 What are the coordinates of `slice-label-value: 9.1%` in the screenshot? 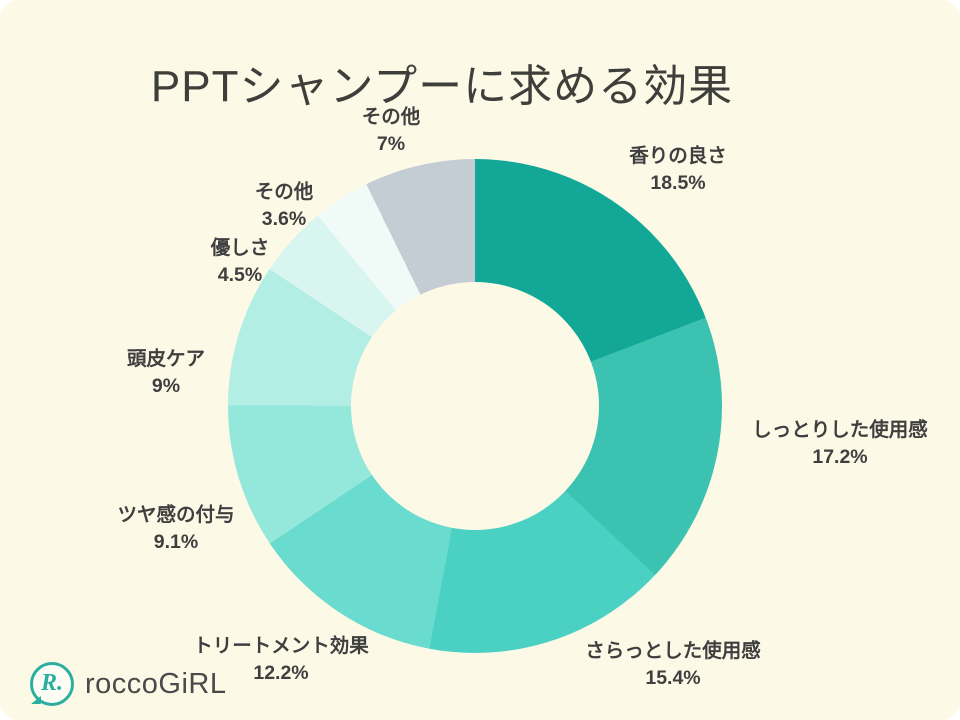 It's located at (176, 542).